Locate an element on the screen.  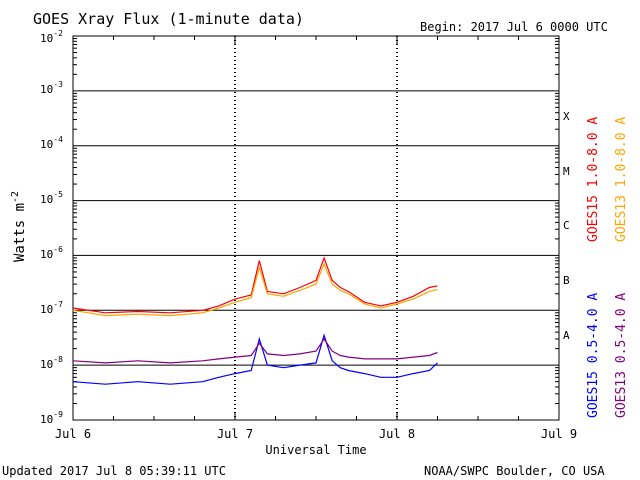
flare-class-a: A is located at coordinates (566, 335).